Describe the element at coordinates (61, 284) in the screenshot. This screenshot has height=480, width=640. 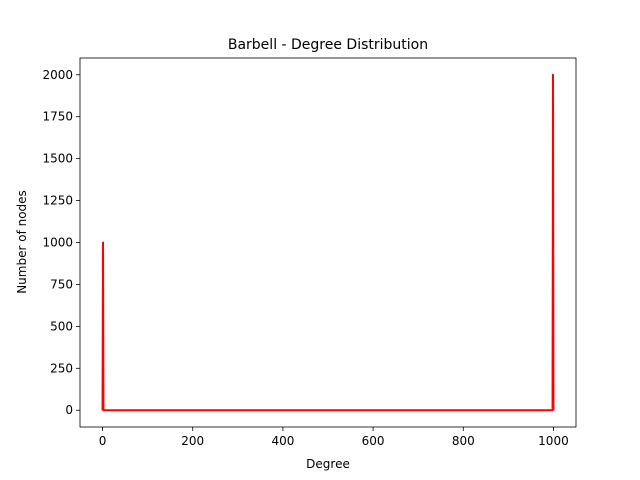
I see `y-tick-label: 750` at that location.